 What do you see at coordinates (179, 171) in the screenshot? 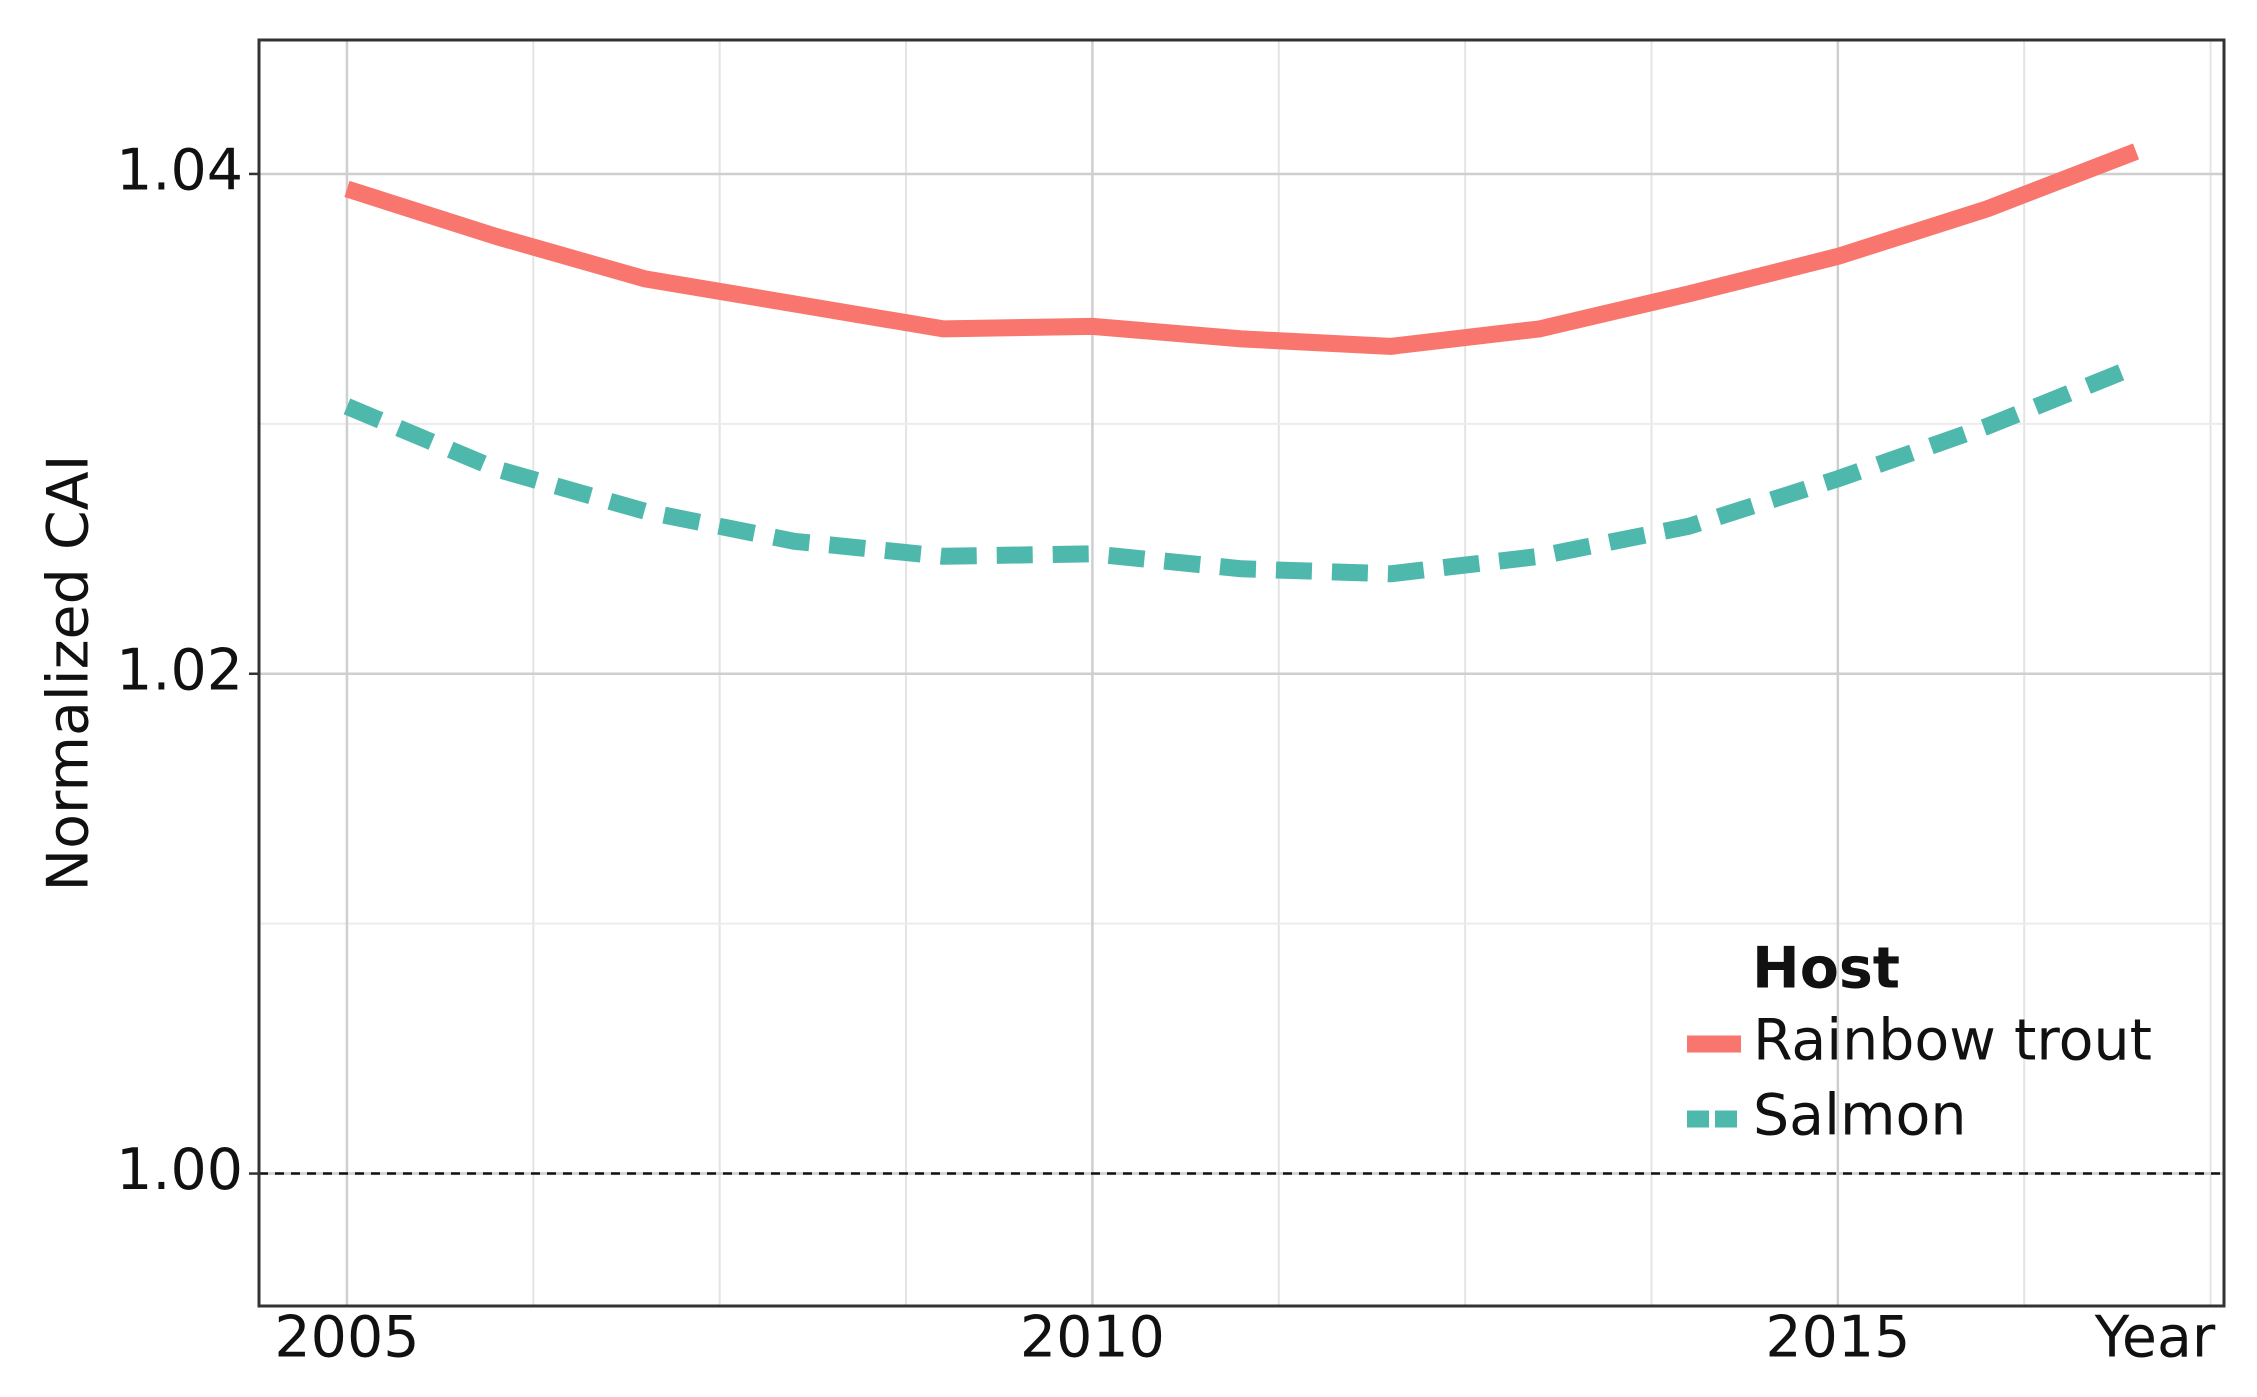
I see `y-tick-label: 1.04` at bounding box center [179, 171].